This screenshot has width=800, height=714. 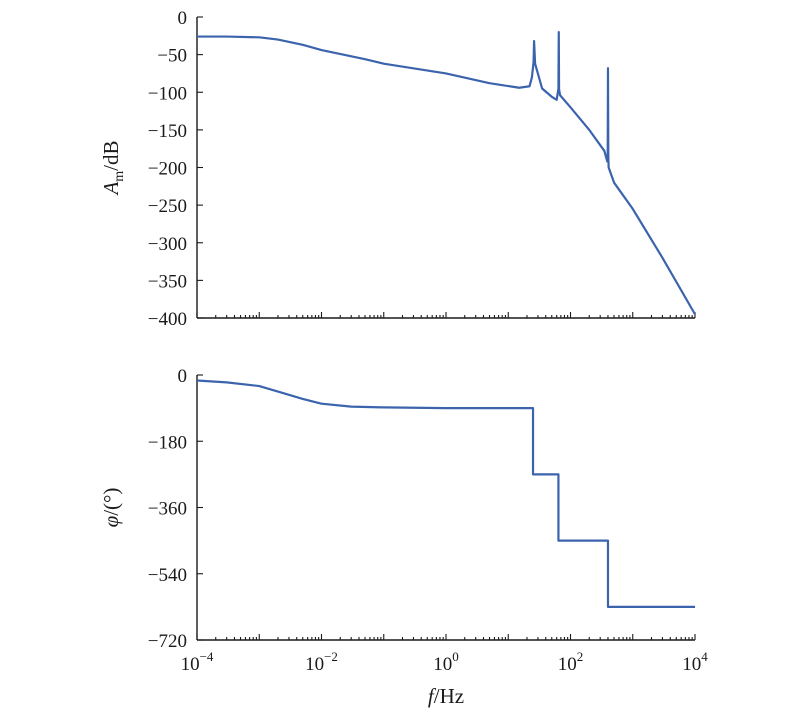 What do you see at coordinates (167, 131) in the screenshot?
I see `y-tick-label: −150` at bounding box center [167, 131].